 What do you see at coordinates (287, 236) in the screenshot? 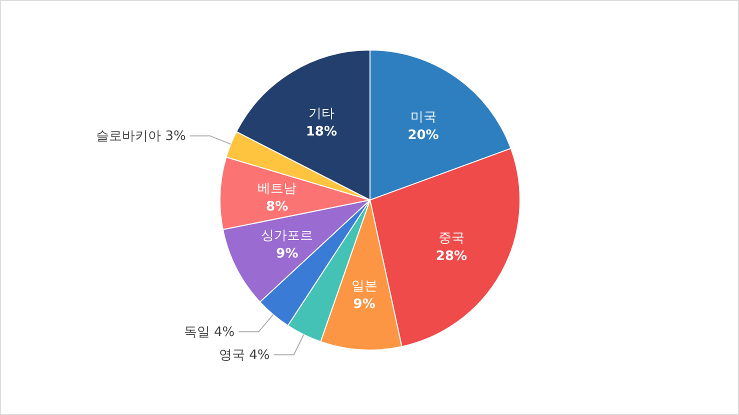
I see `slice-label: 싱가포르` at bounding box center [287, 236].